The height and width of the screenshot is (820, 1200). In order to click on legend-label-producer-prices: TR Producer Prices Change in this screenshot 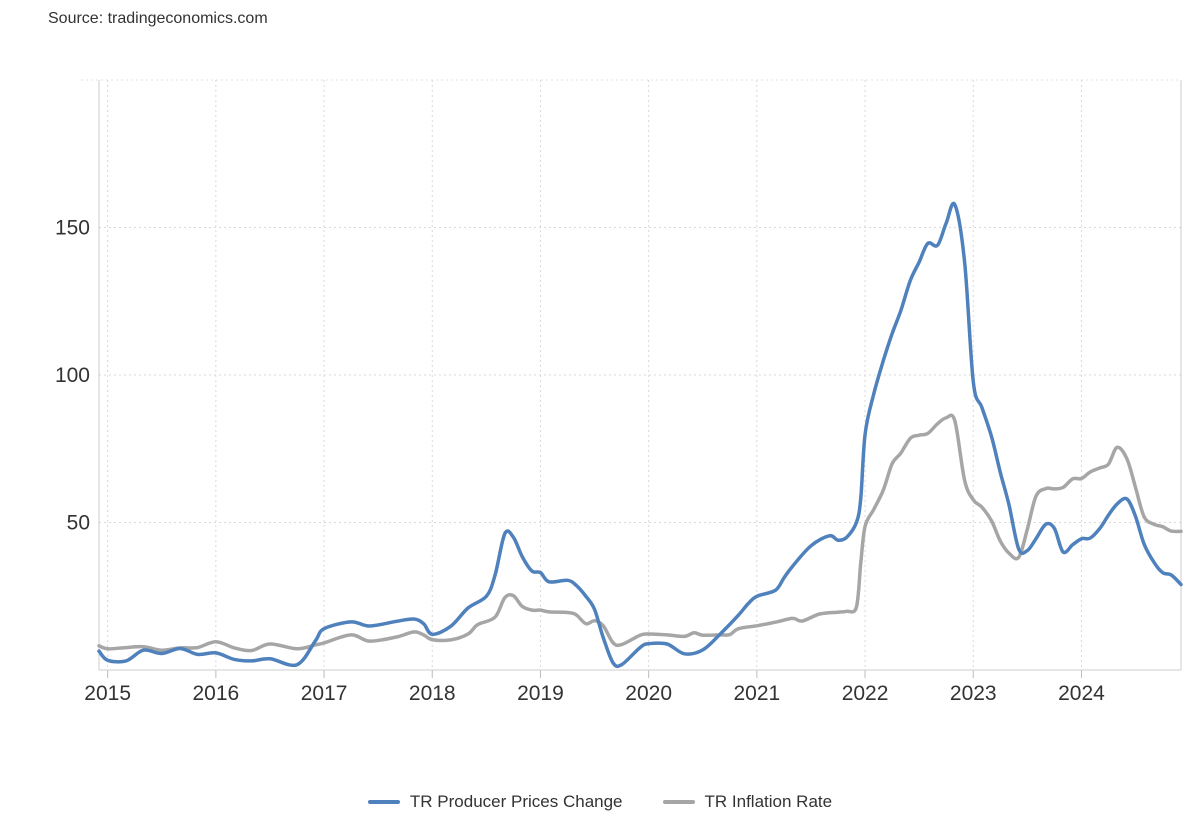, I will do `click(516, 801)`.